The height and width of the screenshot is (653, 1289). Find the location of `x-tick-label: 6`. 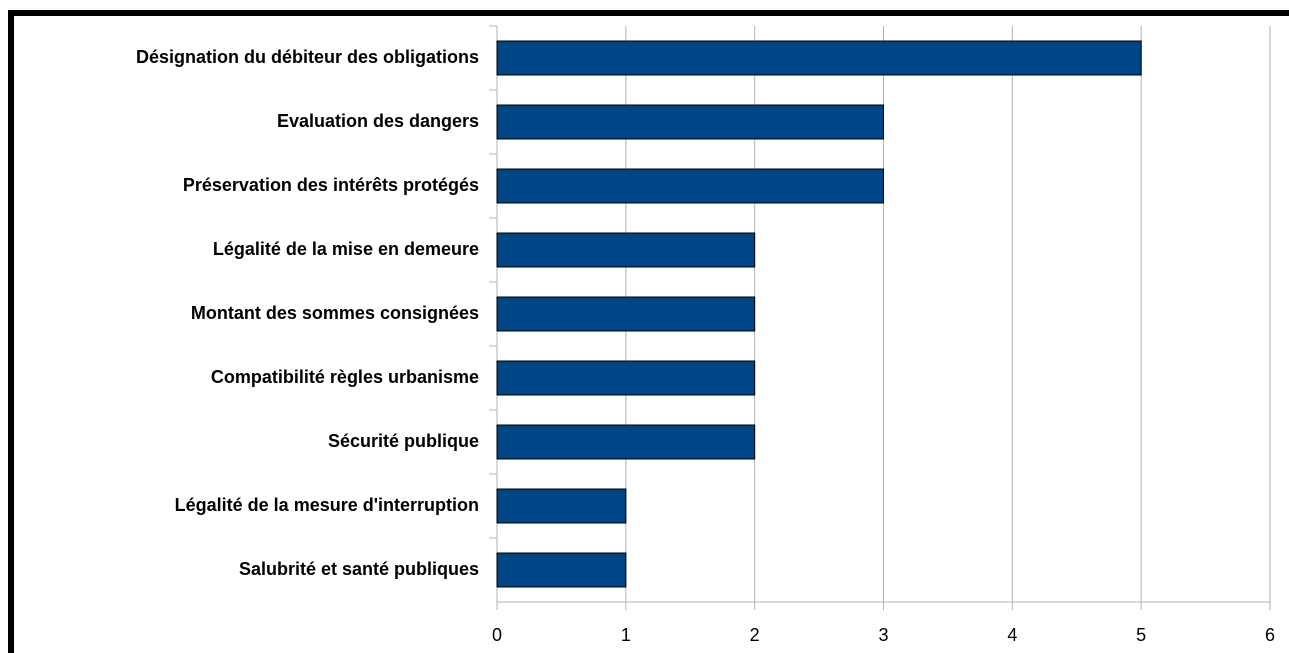

x-tick-label: 6 is located at coordinates (1270, 635).